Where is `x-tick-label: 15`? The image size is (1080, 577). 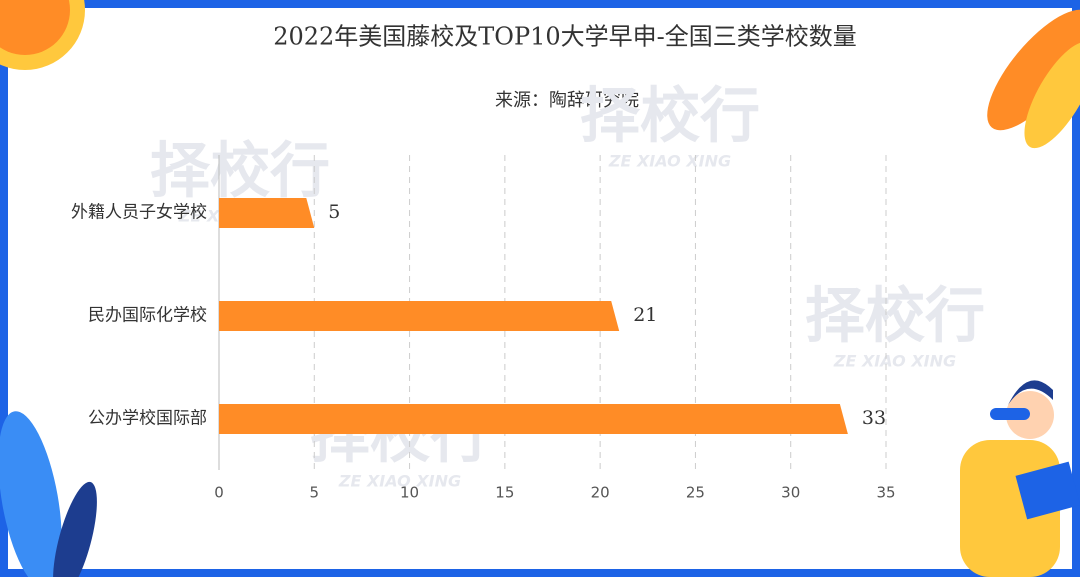 x-tick-label: 15 is located at coordinates (504, 493).